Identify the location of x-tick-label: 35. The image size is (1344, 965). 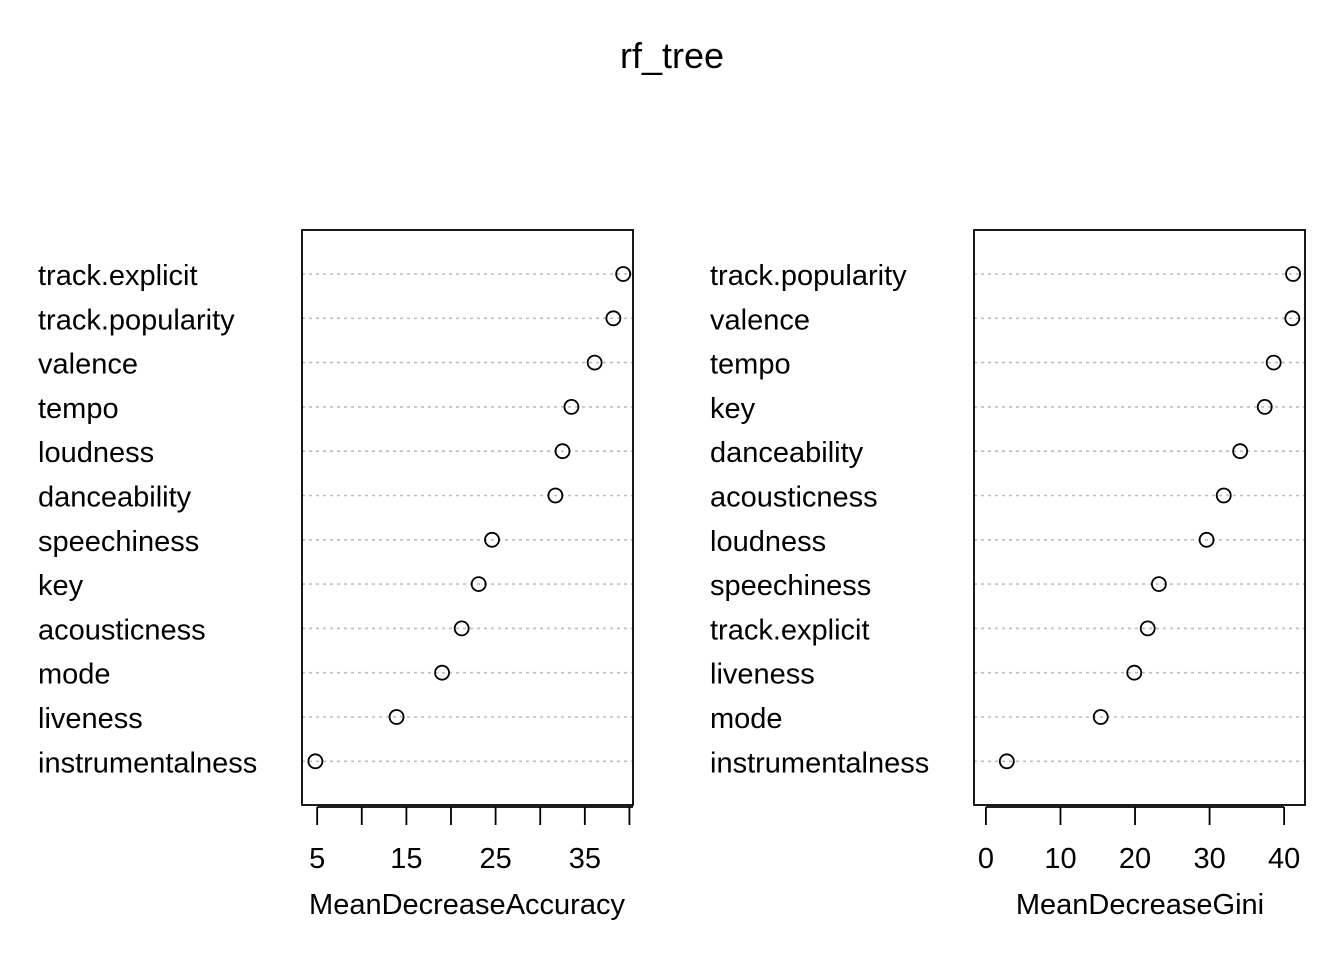
(585, 859).